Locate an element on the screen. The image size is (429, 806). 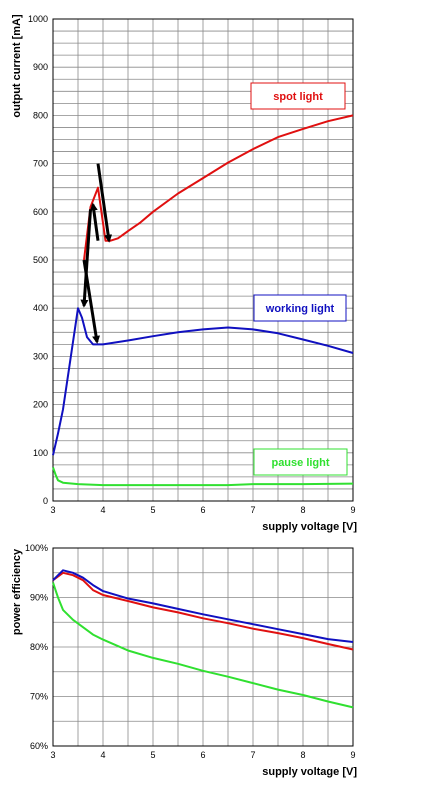
series-line-pause-light is located at coordinates (203, 476).